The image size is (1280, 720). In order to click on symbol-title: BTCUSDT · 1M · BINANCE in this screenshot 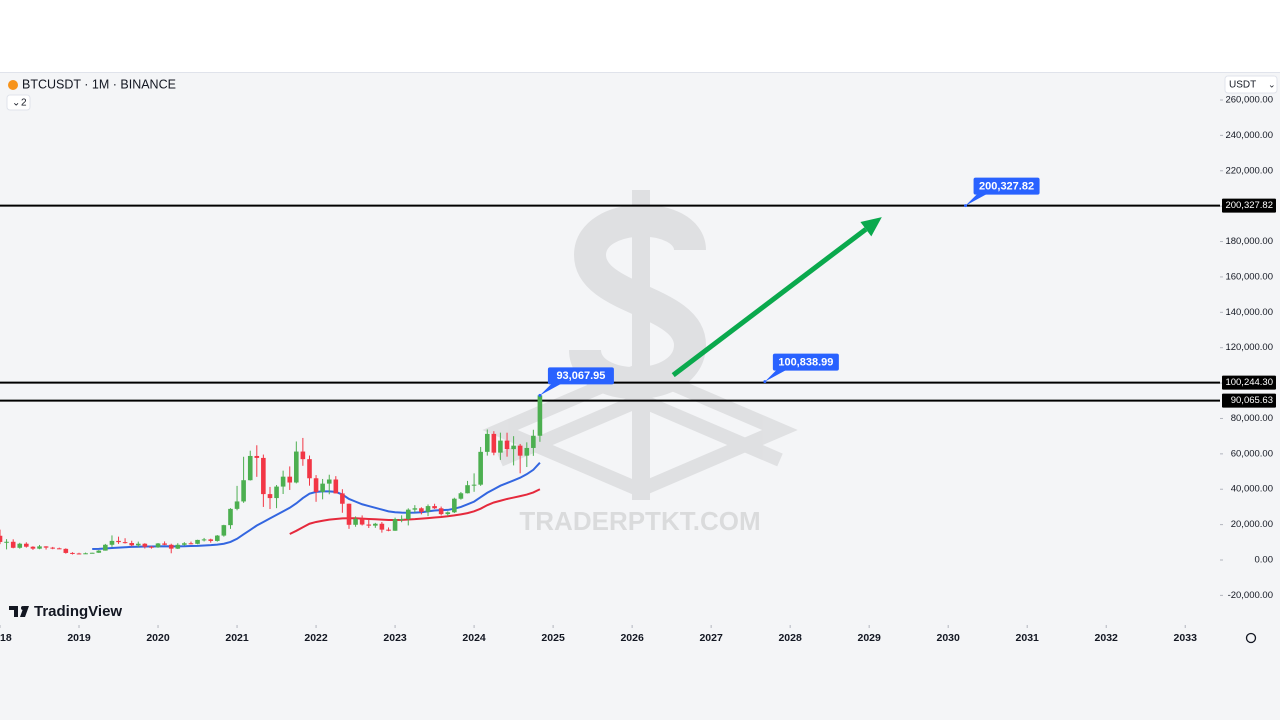, I will do `click(99, 84)`.